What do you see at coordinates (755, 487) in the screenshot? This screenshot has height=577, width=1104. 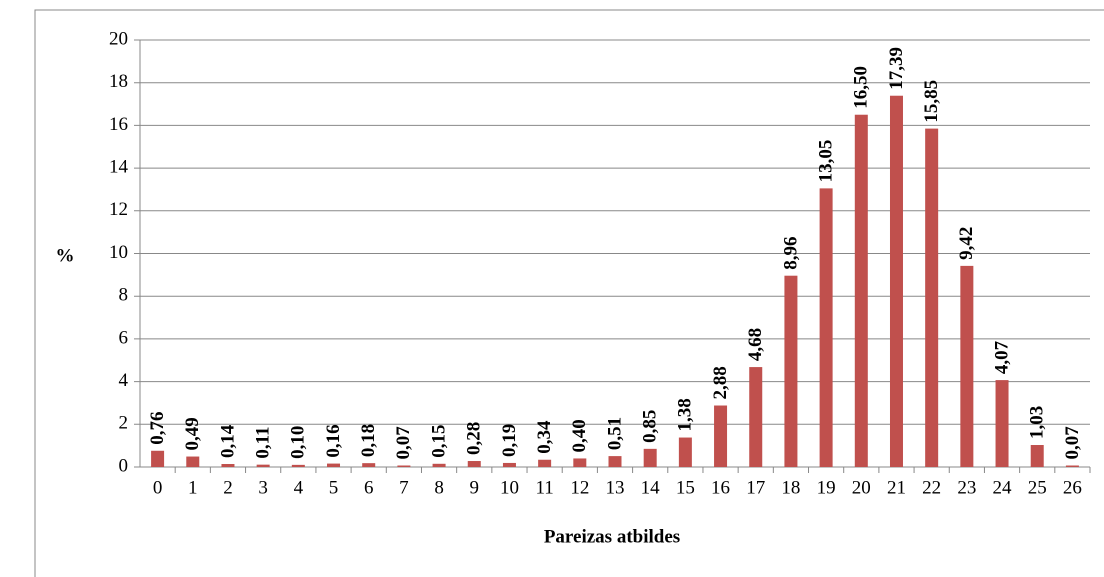 I see `x-tick-label: 17` at bounding box center [755, 487].